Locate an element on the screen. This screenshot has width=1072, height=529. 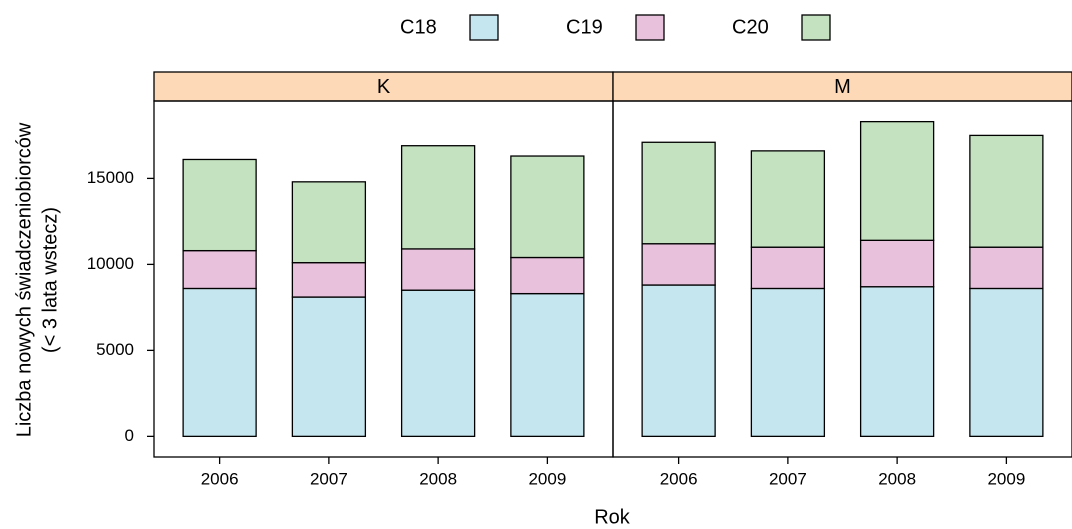
y-tick-label: 0 is located at coordinates (129, 435).